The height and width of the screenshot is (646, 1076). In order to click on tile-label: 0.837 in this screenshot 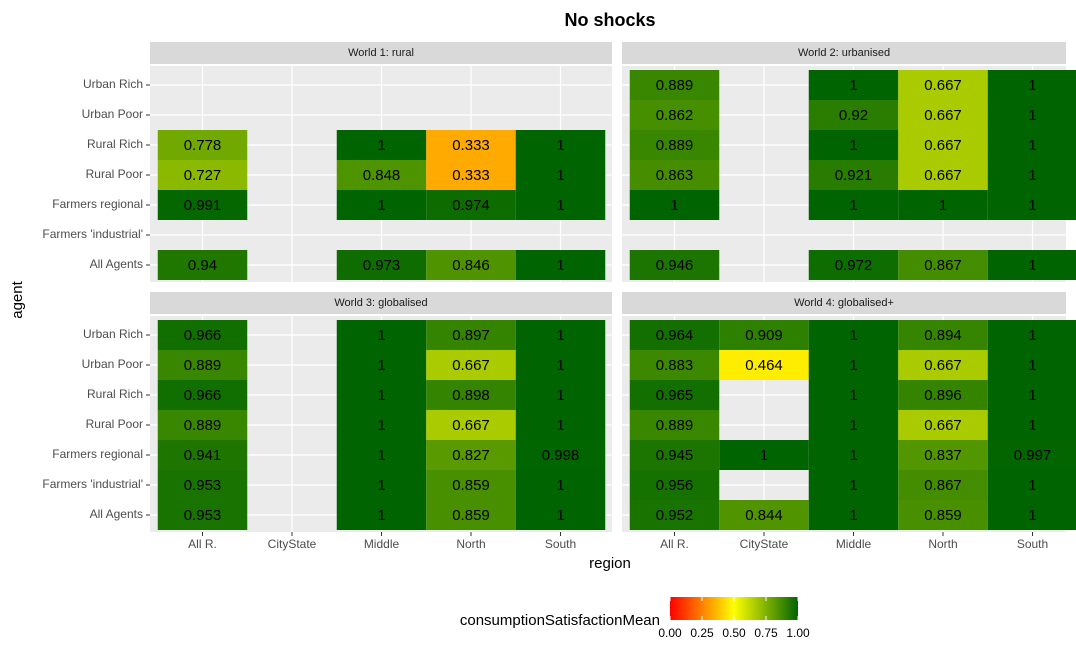, I will do `click(943, 455)`.